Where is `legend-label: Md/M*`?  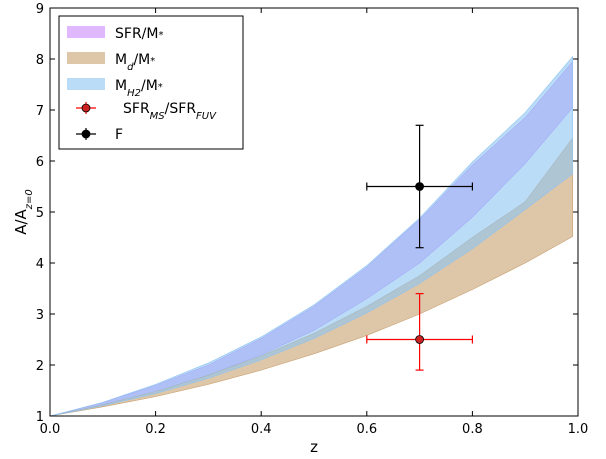 legend-label: Md/M* is located at coordinates (135, 62).